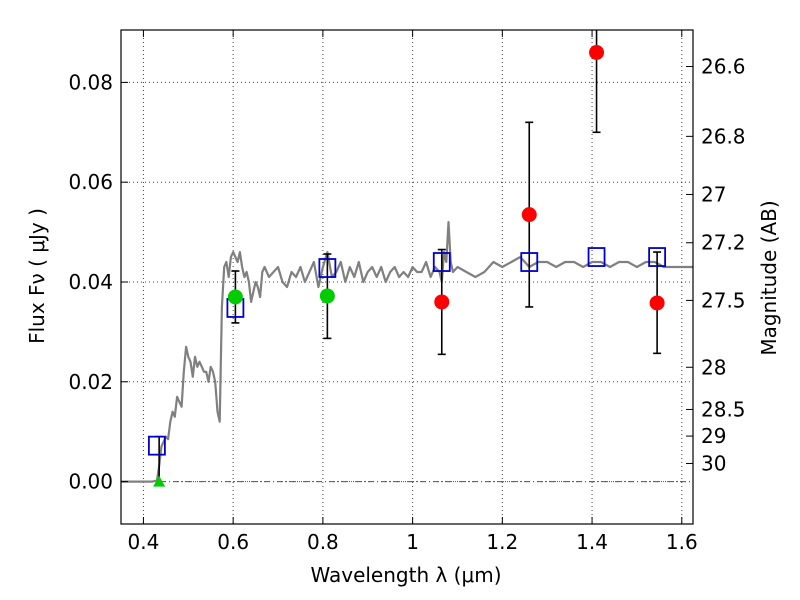  Describe the element at coordinates (90, 82) in the screenshot. I see `y-tick-label: 0.08` at that location.